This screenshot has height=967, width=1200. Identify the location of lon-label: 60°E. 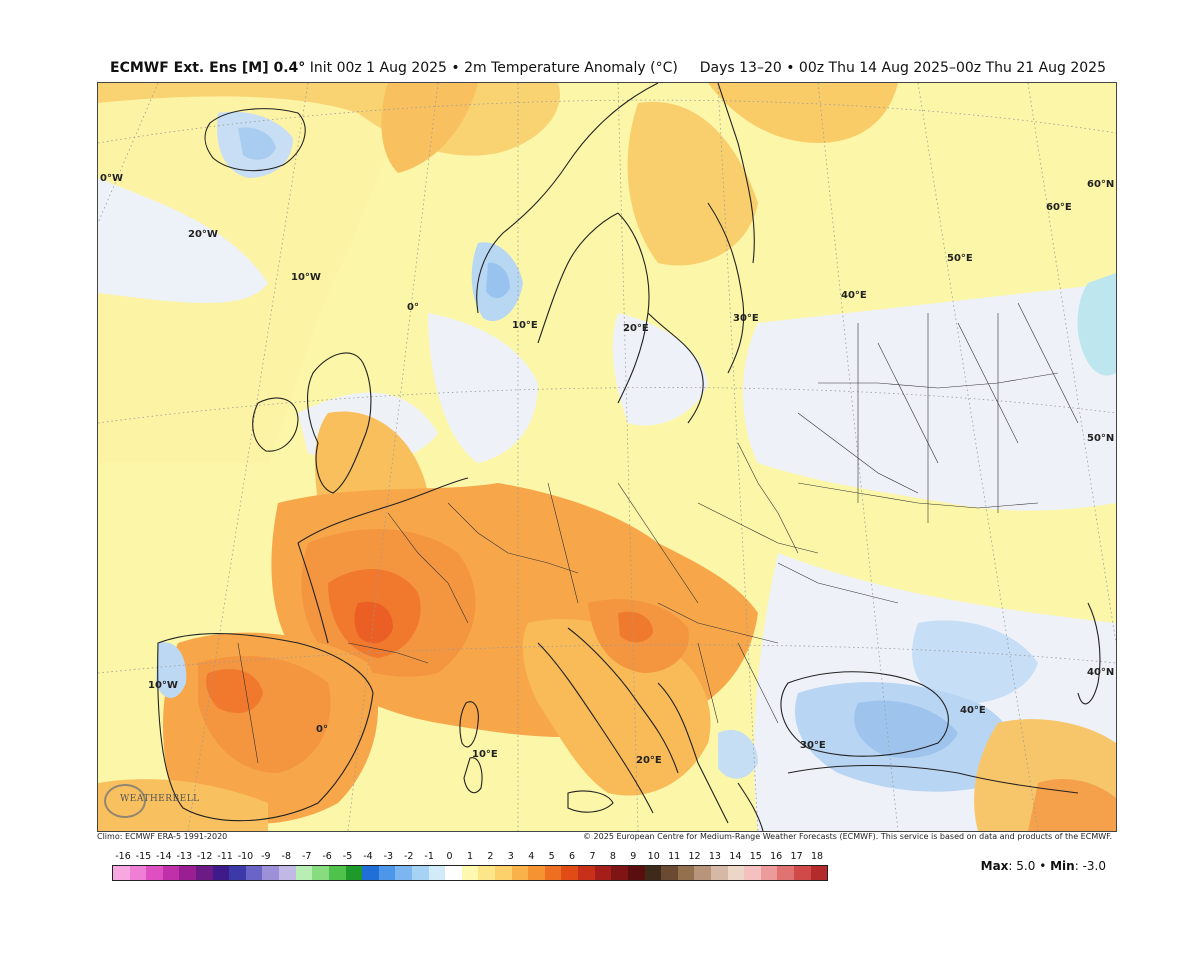
(1059, 207).